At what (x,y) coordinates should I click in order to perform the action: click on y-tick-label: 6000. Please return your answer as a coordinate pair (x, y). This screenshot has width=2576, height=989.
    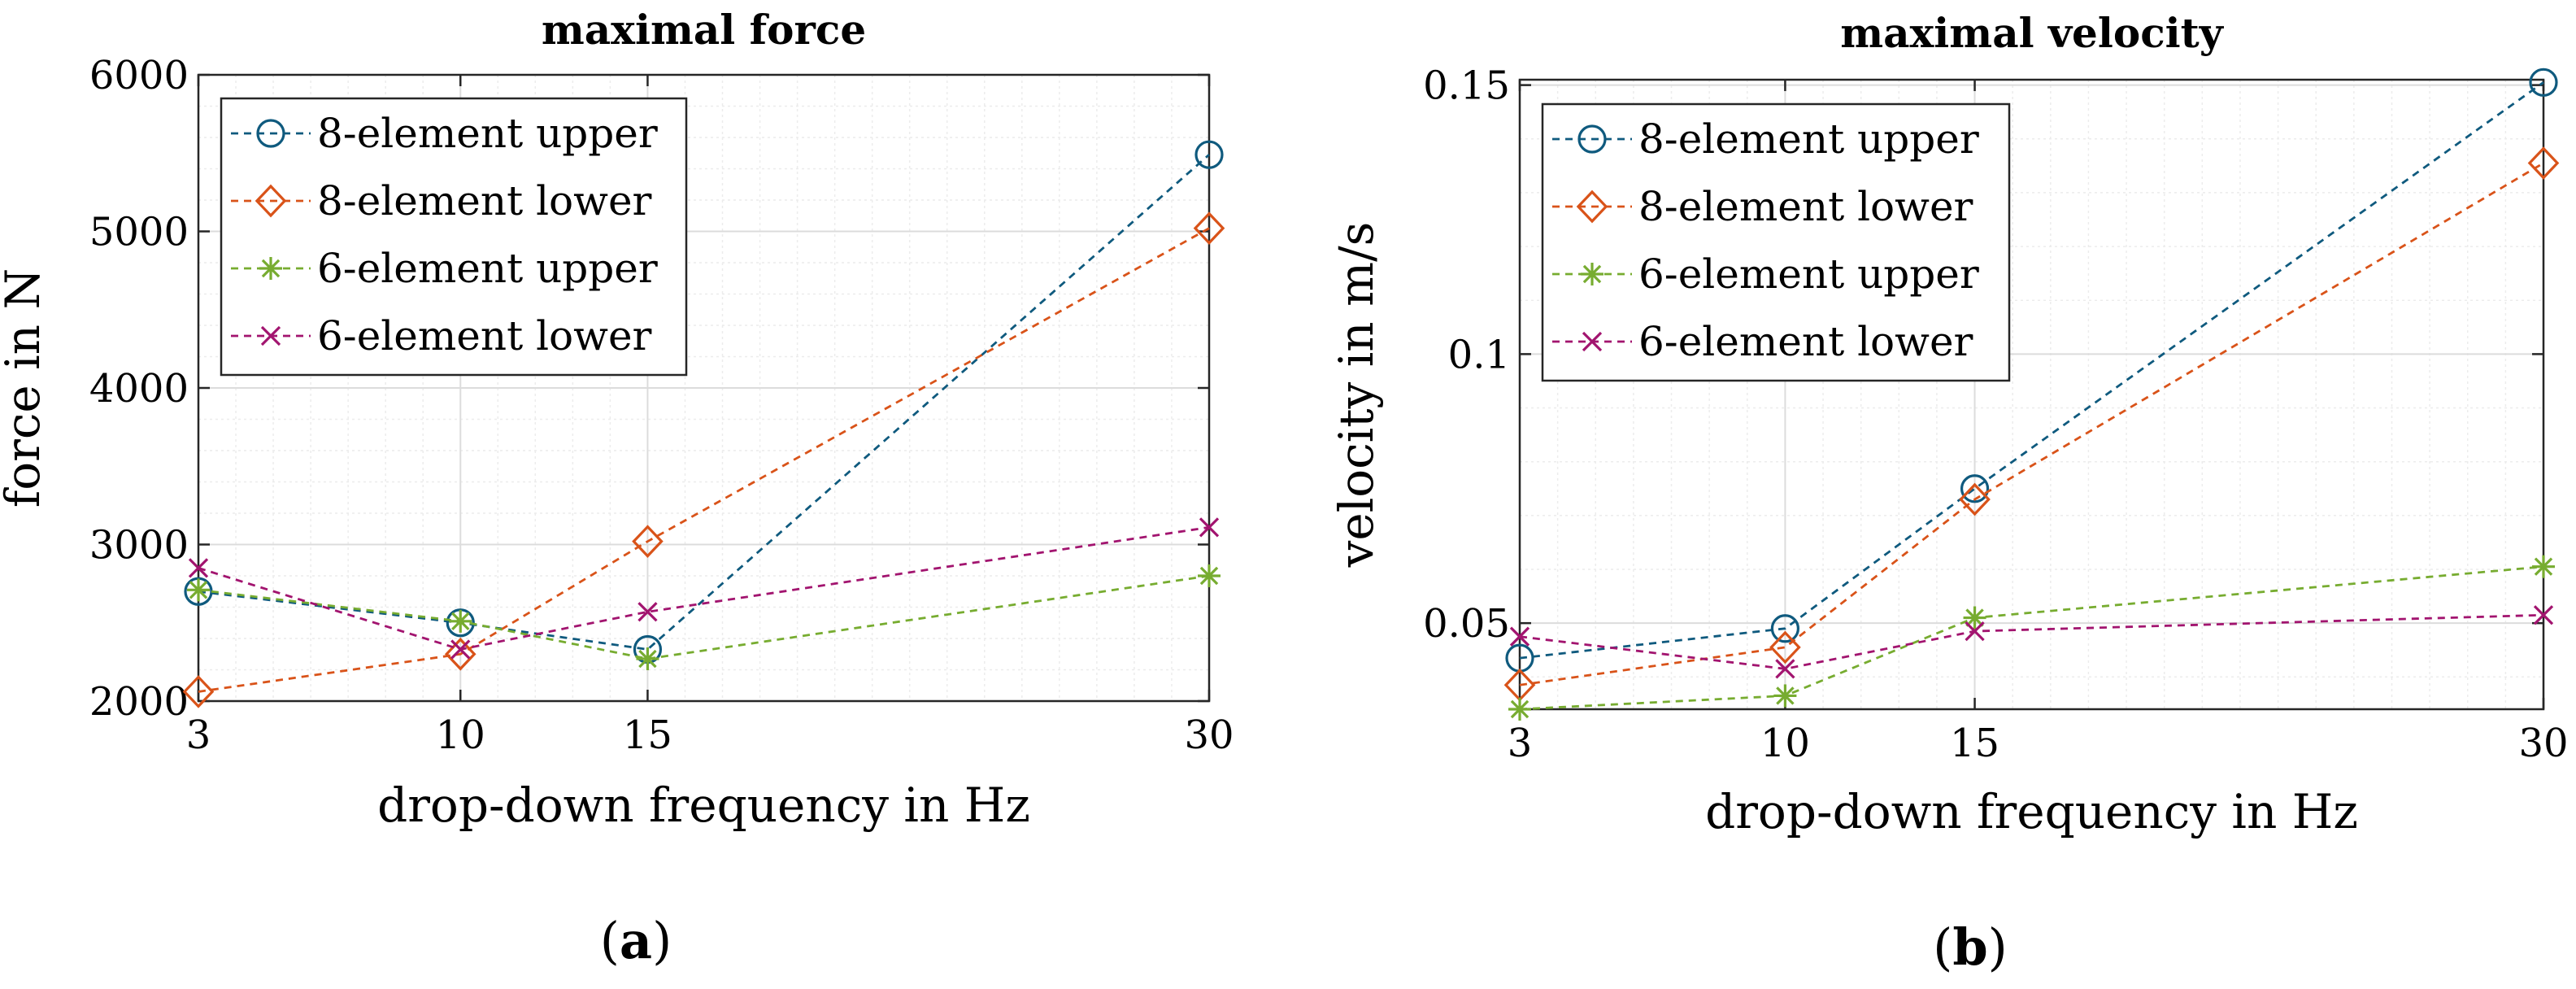
    Looking at the image, I should click on (139, 75).